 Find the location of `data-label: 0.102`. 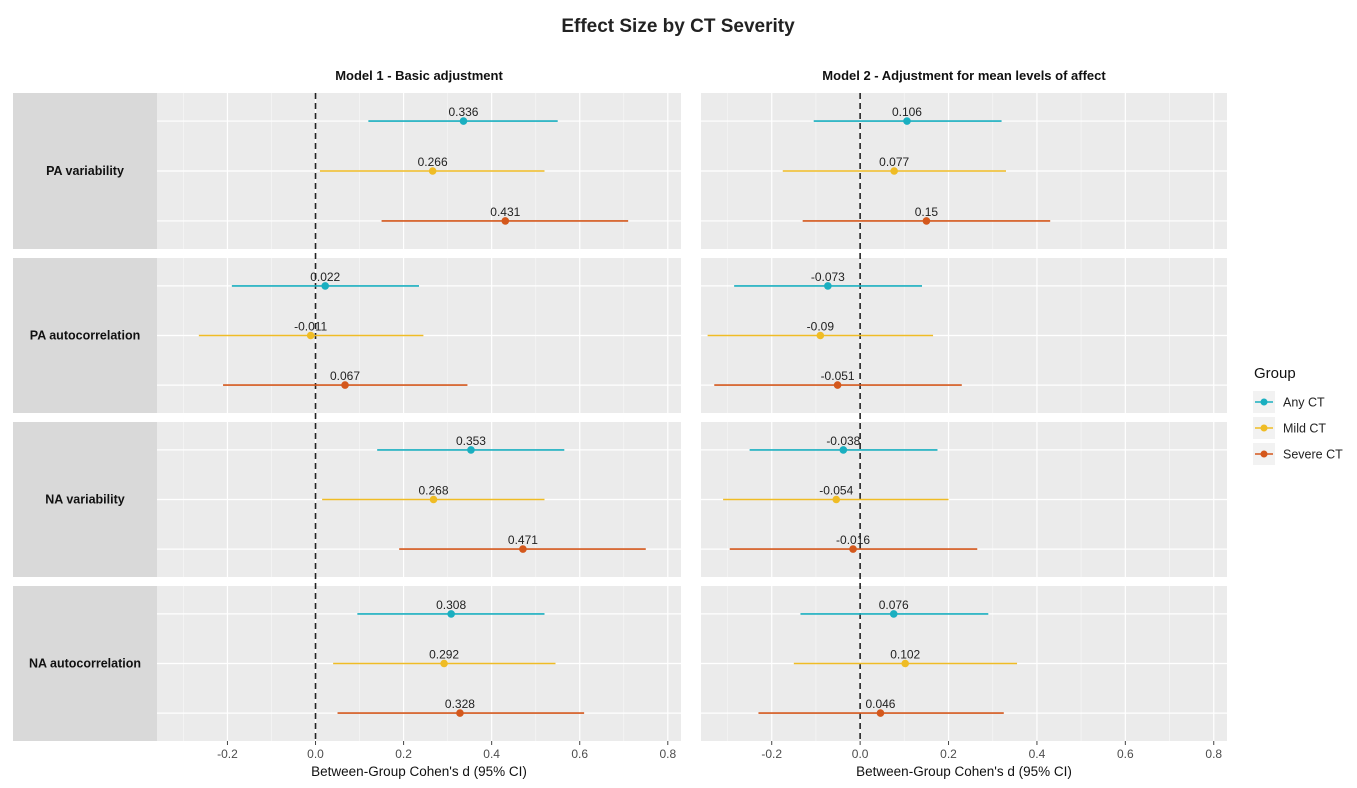

data-label: 0.102 is located at coordinates (905, 655).